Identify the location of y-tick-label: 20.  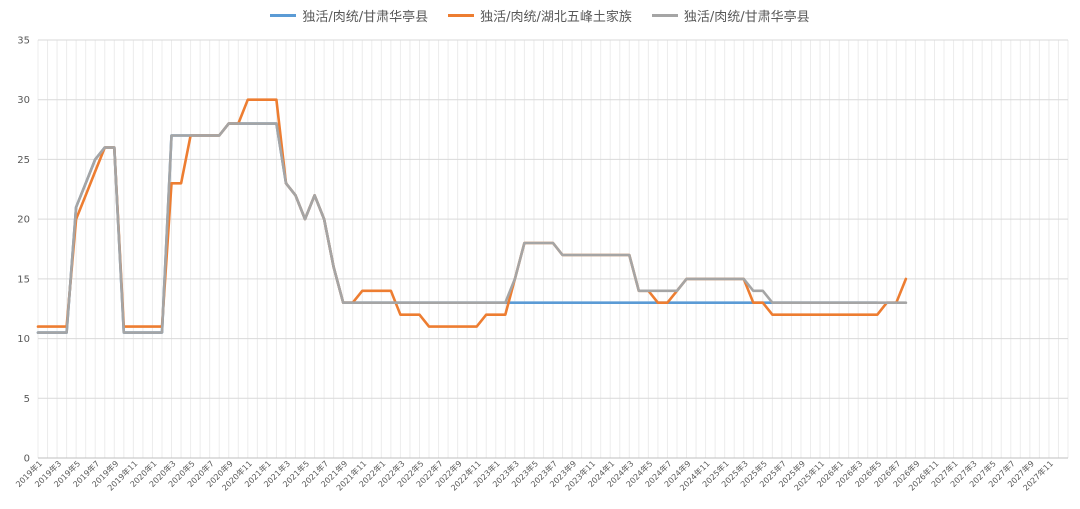
(23, 220).